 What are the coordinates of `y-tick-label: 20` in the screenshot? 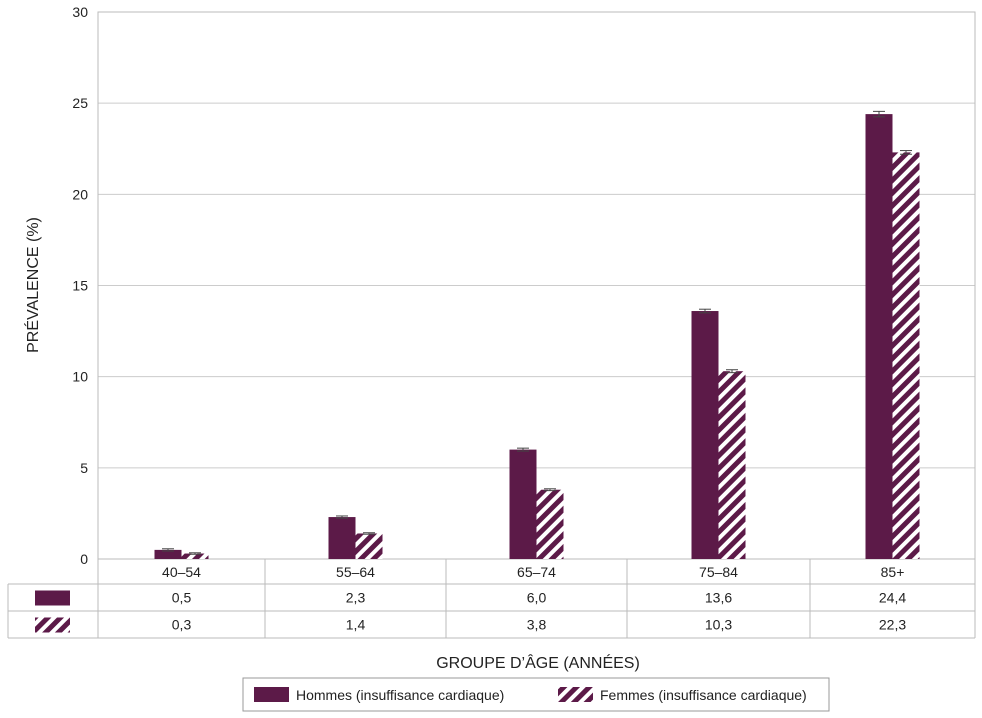 It's located at (80, 194).